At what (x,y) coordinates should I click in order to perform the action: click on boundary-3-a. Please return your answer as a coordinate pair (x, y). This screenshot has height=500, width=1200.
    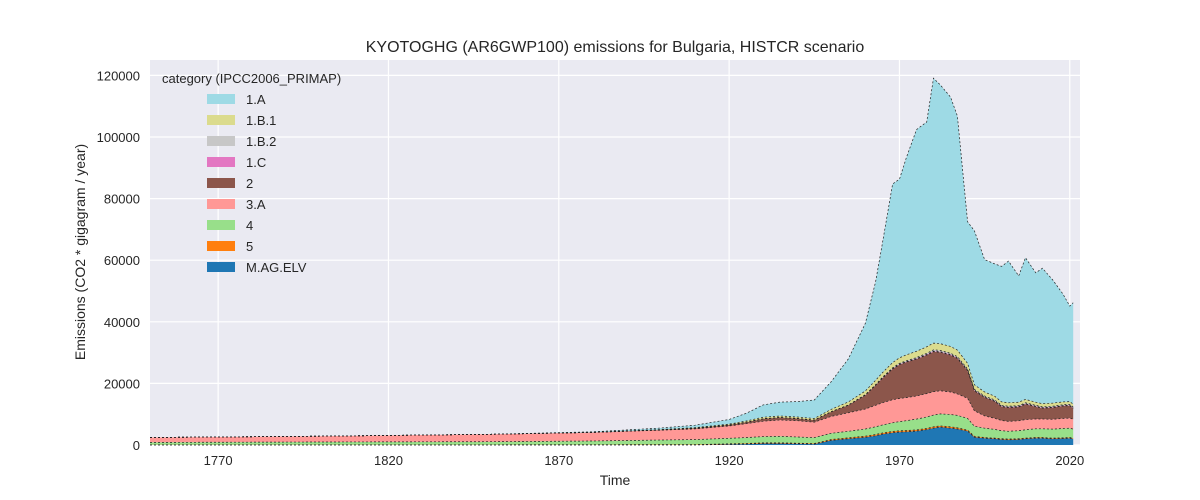
    Looking at the image, I should click on (611, 414).